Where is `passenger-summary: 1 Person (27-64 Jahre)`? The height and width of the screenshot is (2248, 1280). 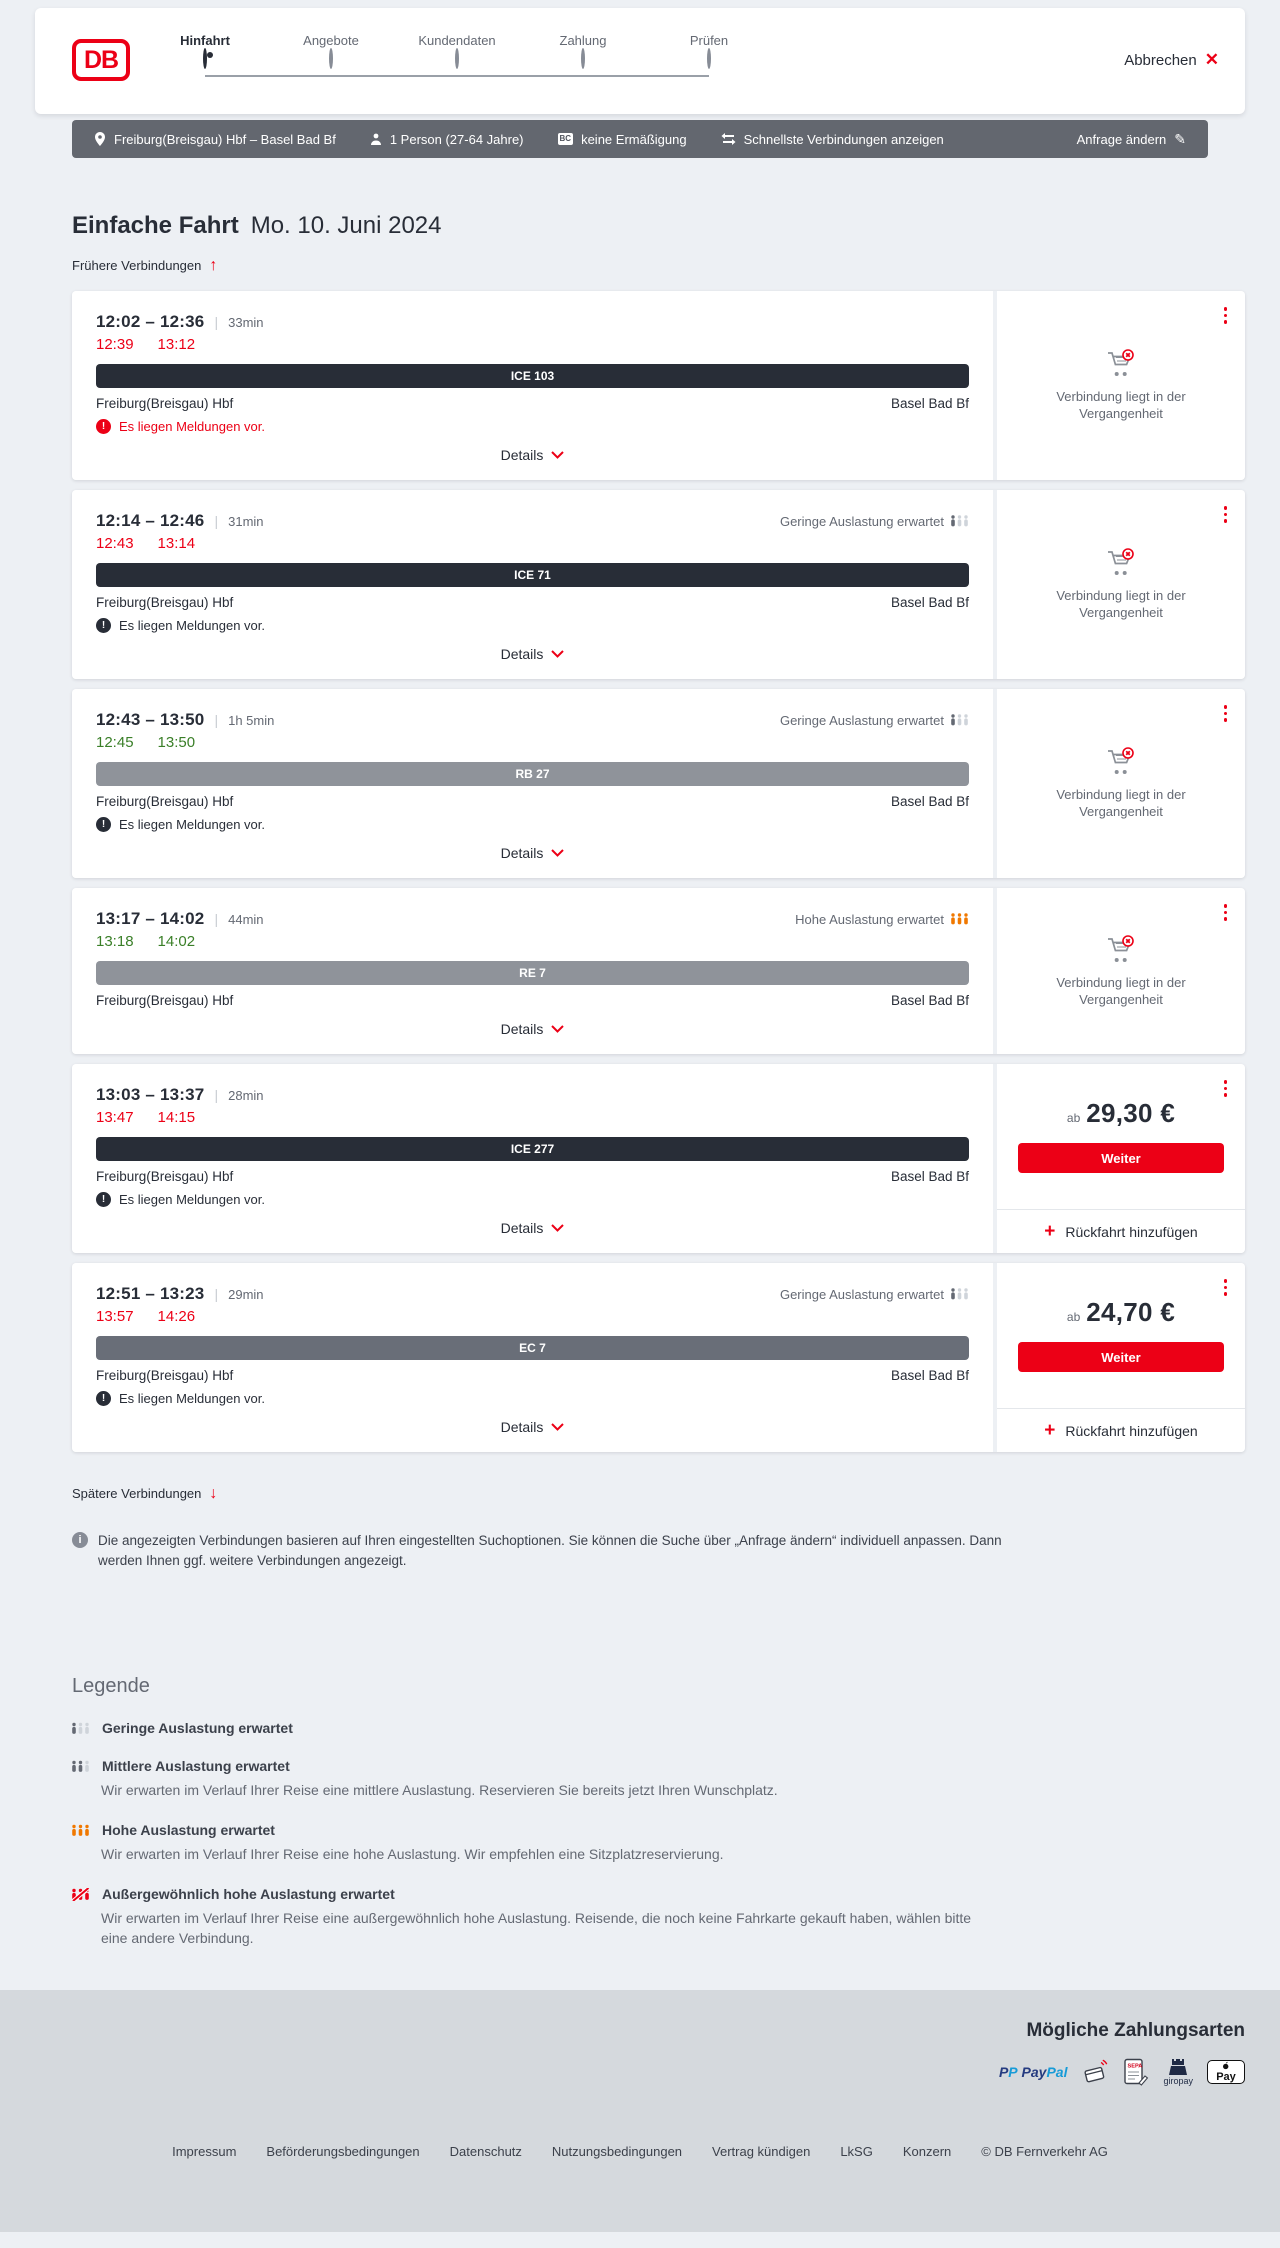 passenger-summary: 1 Person (27-64 Jahre) is located at coordinates (447, 139).